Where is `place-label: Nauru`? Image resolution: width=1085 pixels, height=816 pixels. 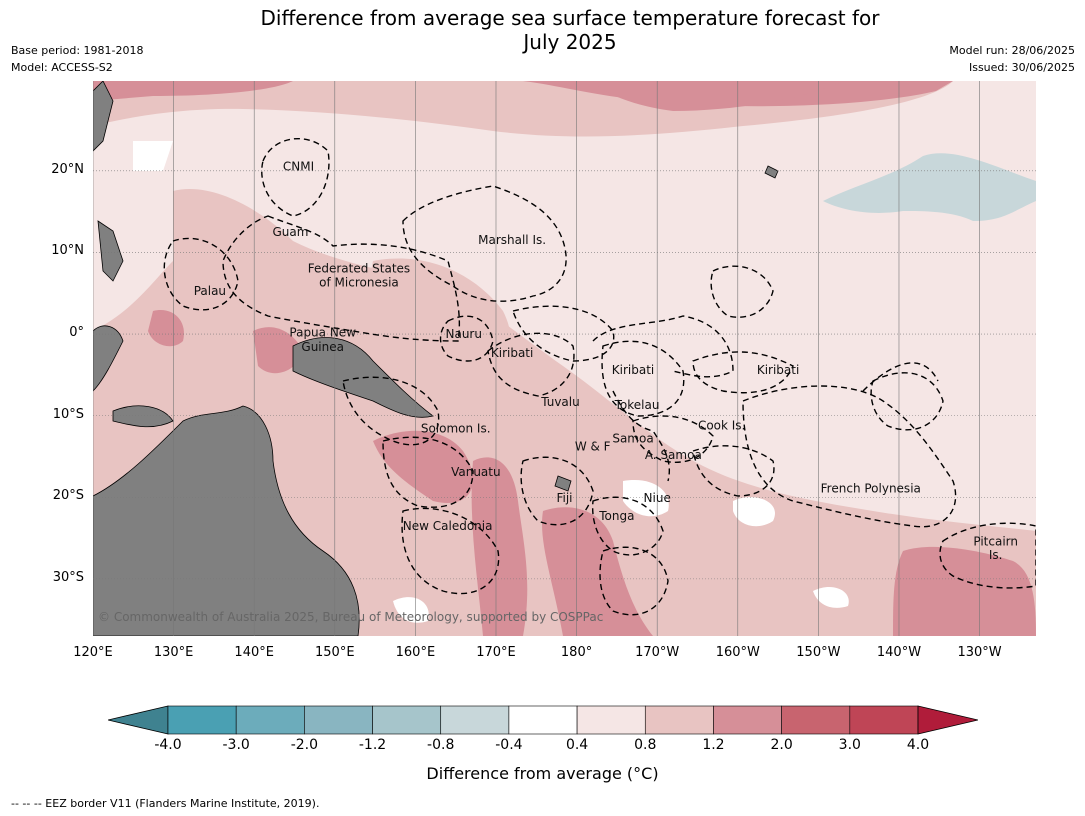 place-label: Nauru is located at coordinates (464, 334).